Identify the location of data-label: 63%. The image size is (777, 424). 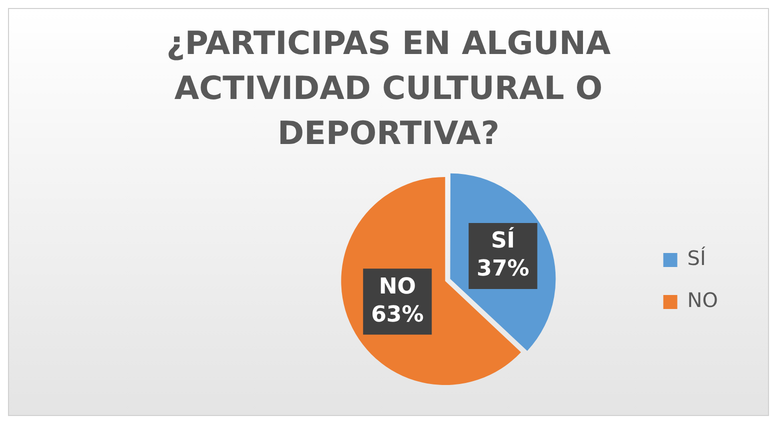
(397, 315).